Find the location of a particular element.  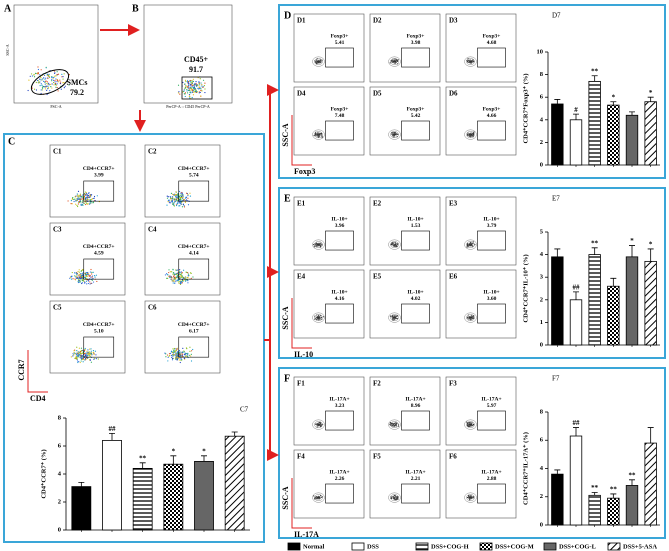

gate-label: IL-10+ is located at coordinates (415, 220).